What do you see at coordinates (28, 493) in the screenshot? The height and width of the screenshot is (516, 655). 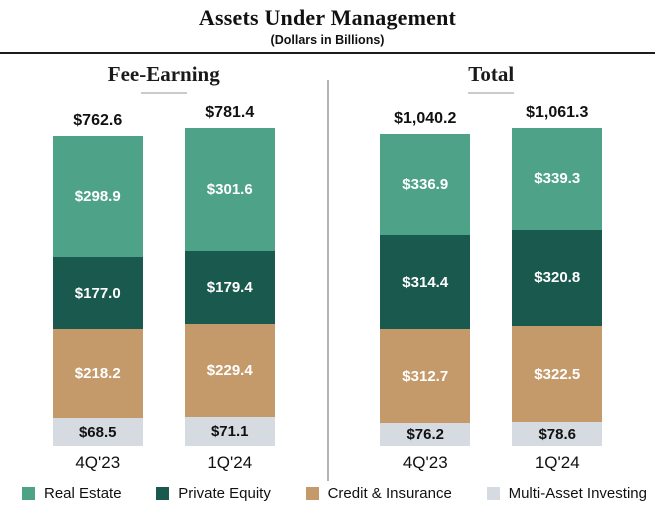 I see `legend-swatch-real-estate` at bounding box center [28, 493].